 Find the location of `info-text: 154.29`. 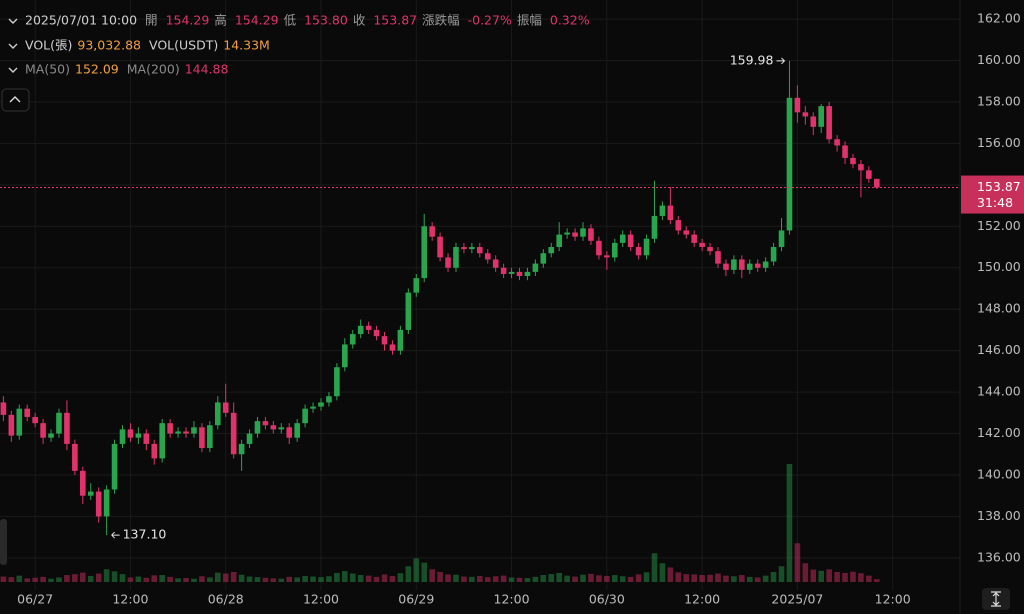

info-text: 154.29 is located at coordinates (257, 20).